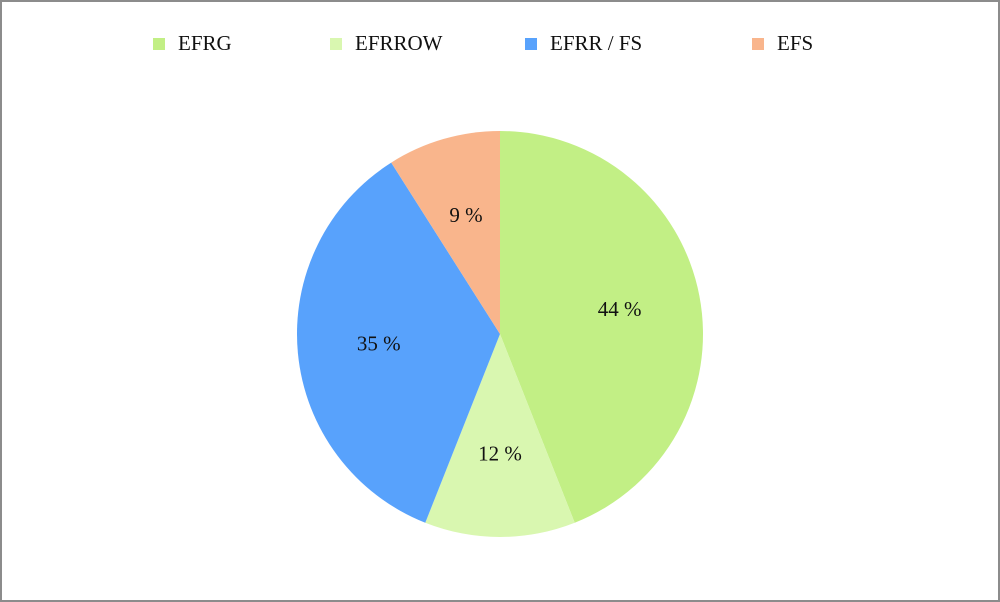 This screenshot has width=1000, height=602. What do you see at coordinates (620, 309) in the screenshot?
I see `data-label: 44 %` at bounding box center [620, 309].